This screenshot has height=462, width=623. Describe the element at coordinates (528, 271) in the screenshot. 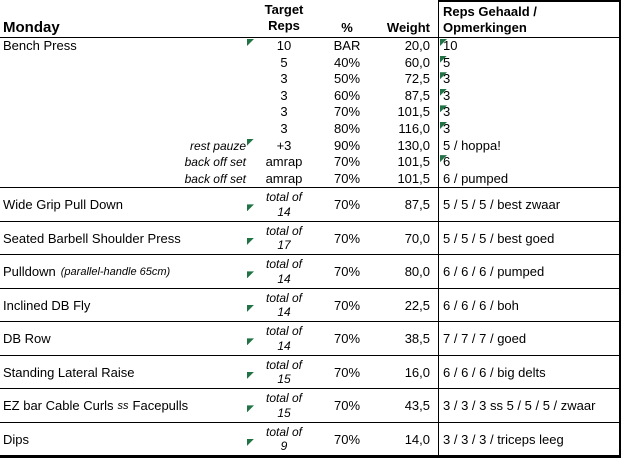

I see `reps-achieved-cell: 6 / 6 / 6 / pumped` at that location.